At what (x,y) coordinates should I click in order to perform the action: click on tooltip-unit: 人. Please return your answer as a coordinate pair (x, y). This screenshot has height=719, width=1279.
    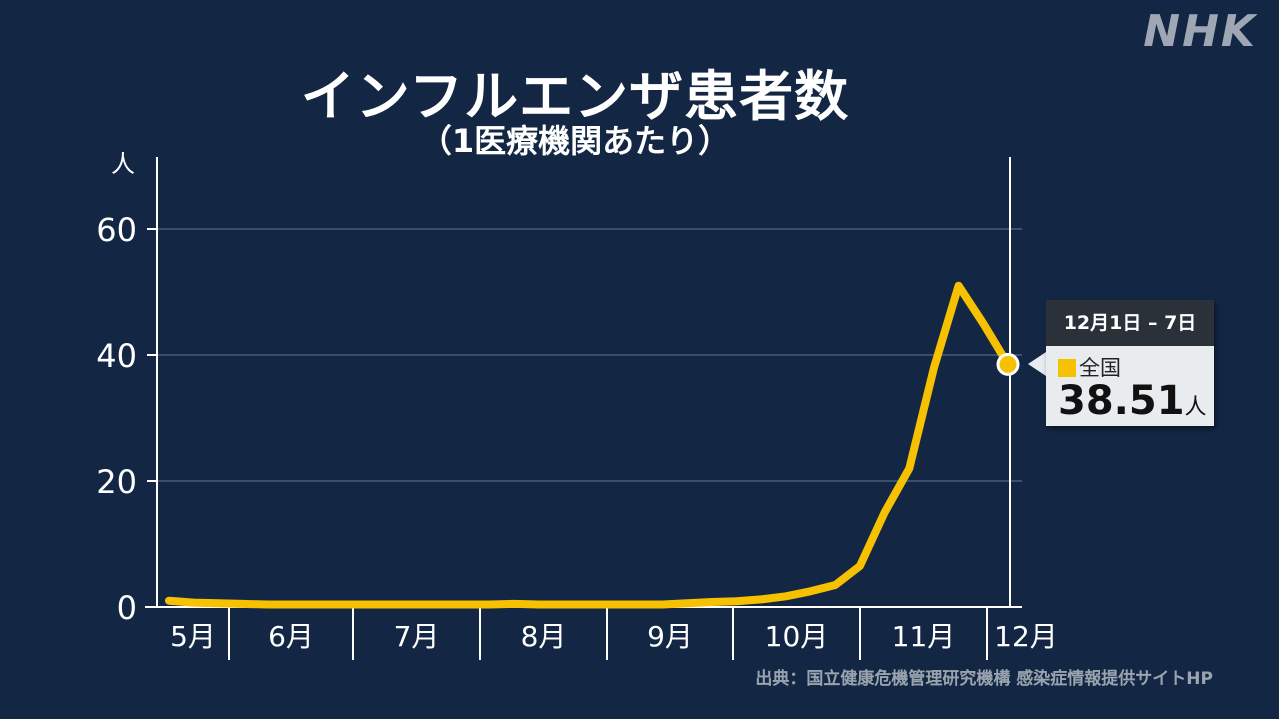
    Looking at the image, I should click on (1195, 407).